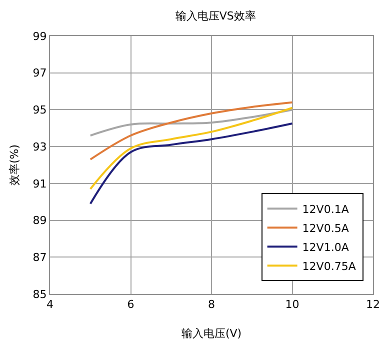 The width and height of the screenshot is (392, 340). What do you see at coordinates (39, 110) in the screenshot?
I see `y-tick-label: 95` at bounding box center [39, 110].